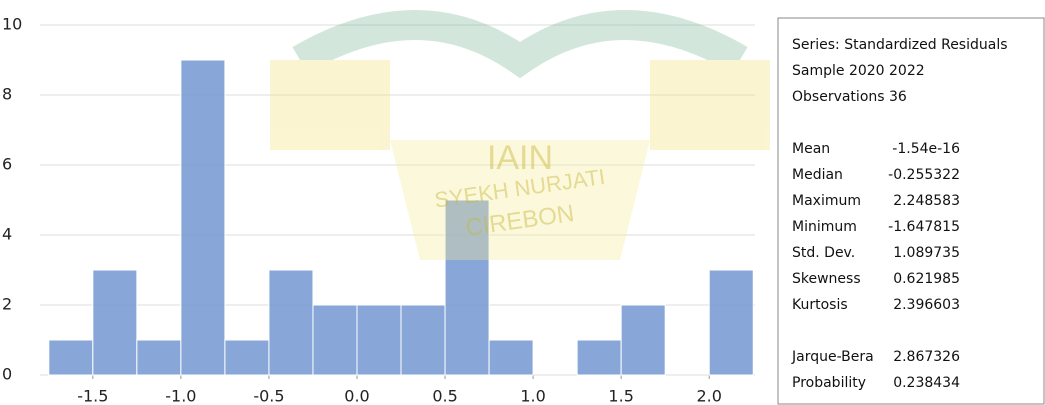  What do you see at coordinates (7, 234) in the screenshot?
I see `y-tick-label: 4` at bounding box center [7, 234].